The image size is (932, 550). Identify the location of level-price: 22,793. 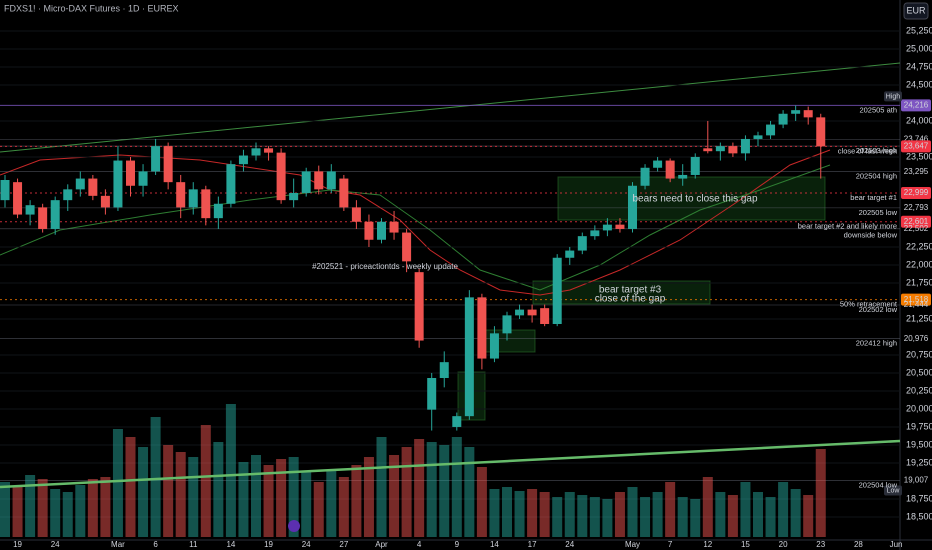
(916, 207).